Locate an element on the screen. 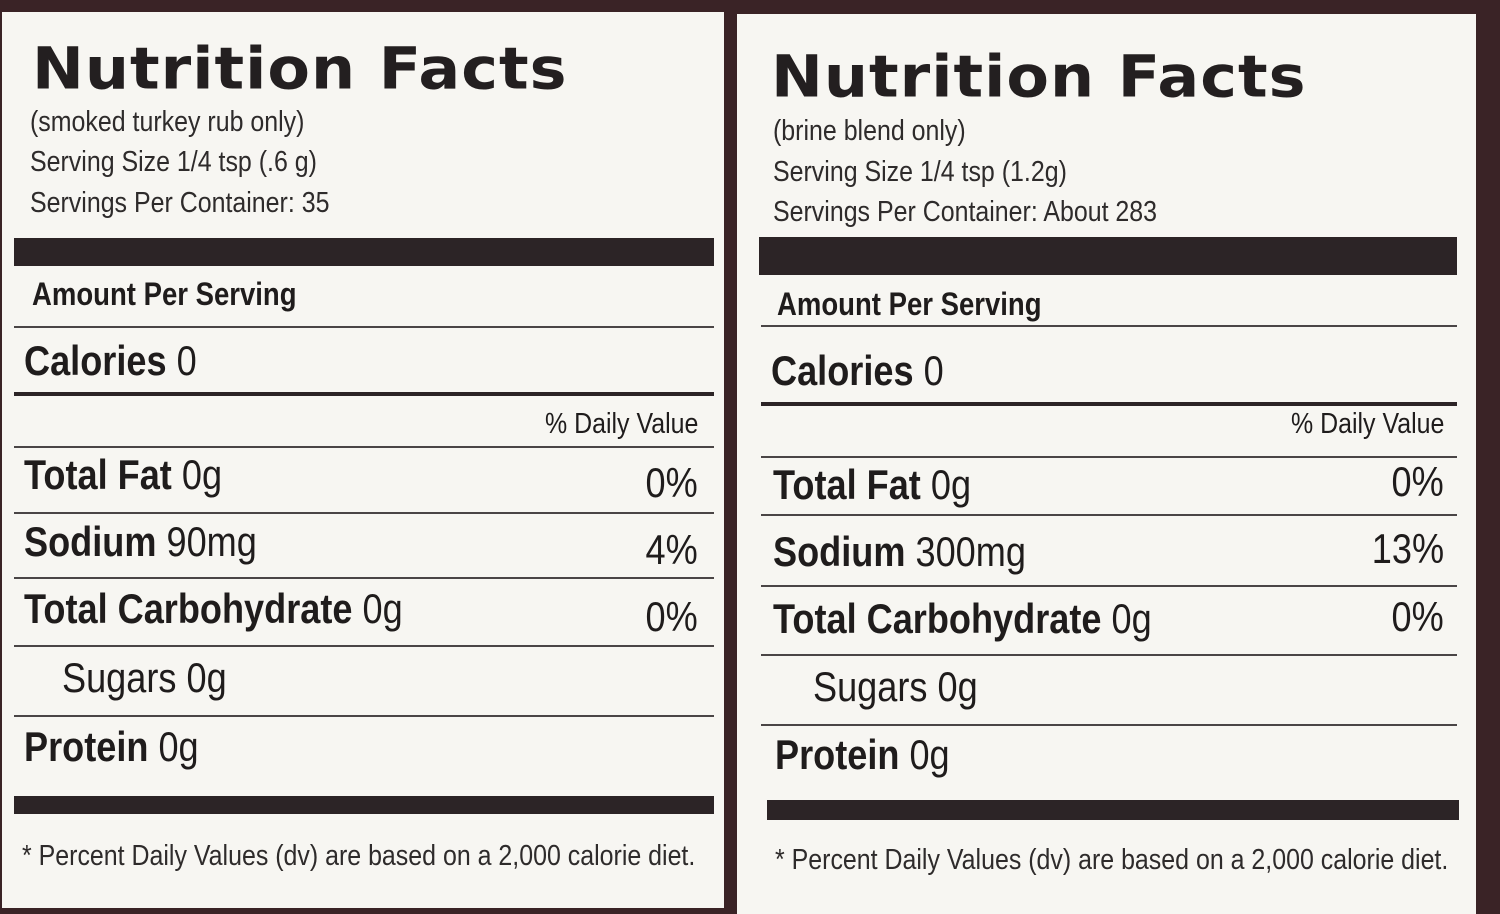 The height and width of the screenshot is (914, 1500). nutrient-amount: 90mg is located at coordinates (211, 541).